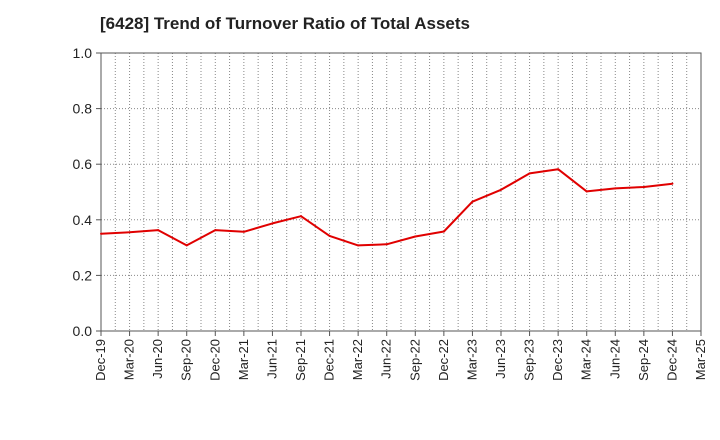 This screenshot has height=440, width=720. What do you see at coordinates (614, 359) in the screenshot?
I see `x-tick-label: Jun-24` at bounding box center [614, 359].